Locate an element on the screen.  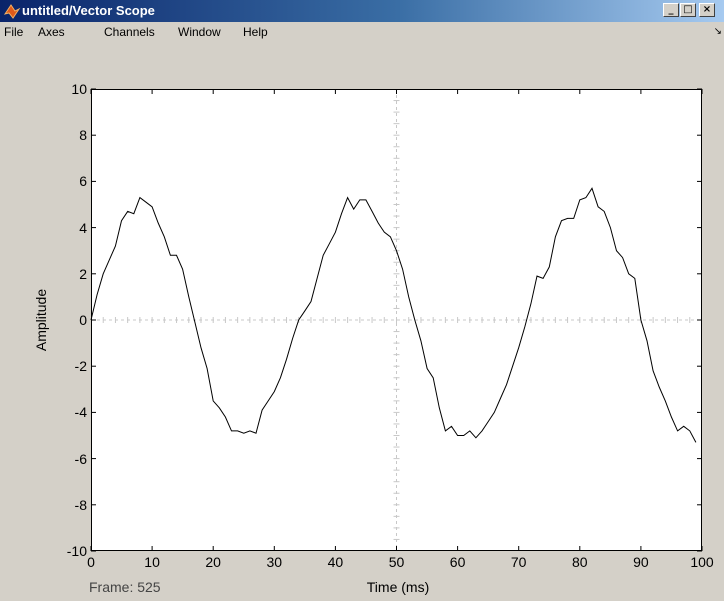
x-tick-label: 80 is located at coordinates (580, 562).